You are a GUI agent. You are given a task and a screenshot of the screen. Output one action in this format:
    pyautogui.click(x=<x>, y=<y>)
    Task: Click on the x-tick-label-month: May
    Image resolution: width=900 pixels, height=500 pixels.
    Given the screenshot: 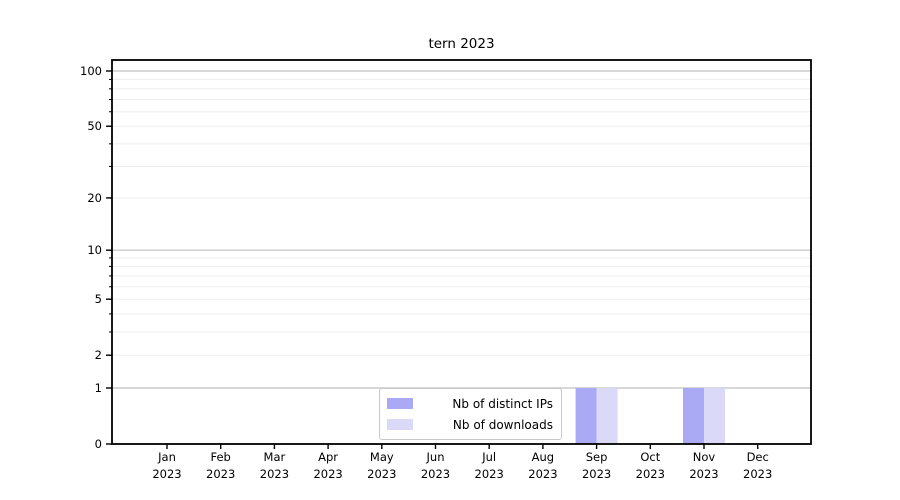 What is the action you would take?
    pyautogui.click(x=382, y=457)
    